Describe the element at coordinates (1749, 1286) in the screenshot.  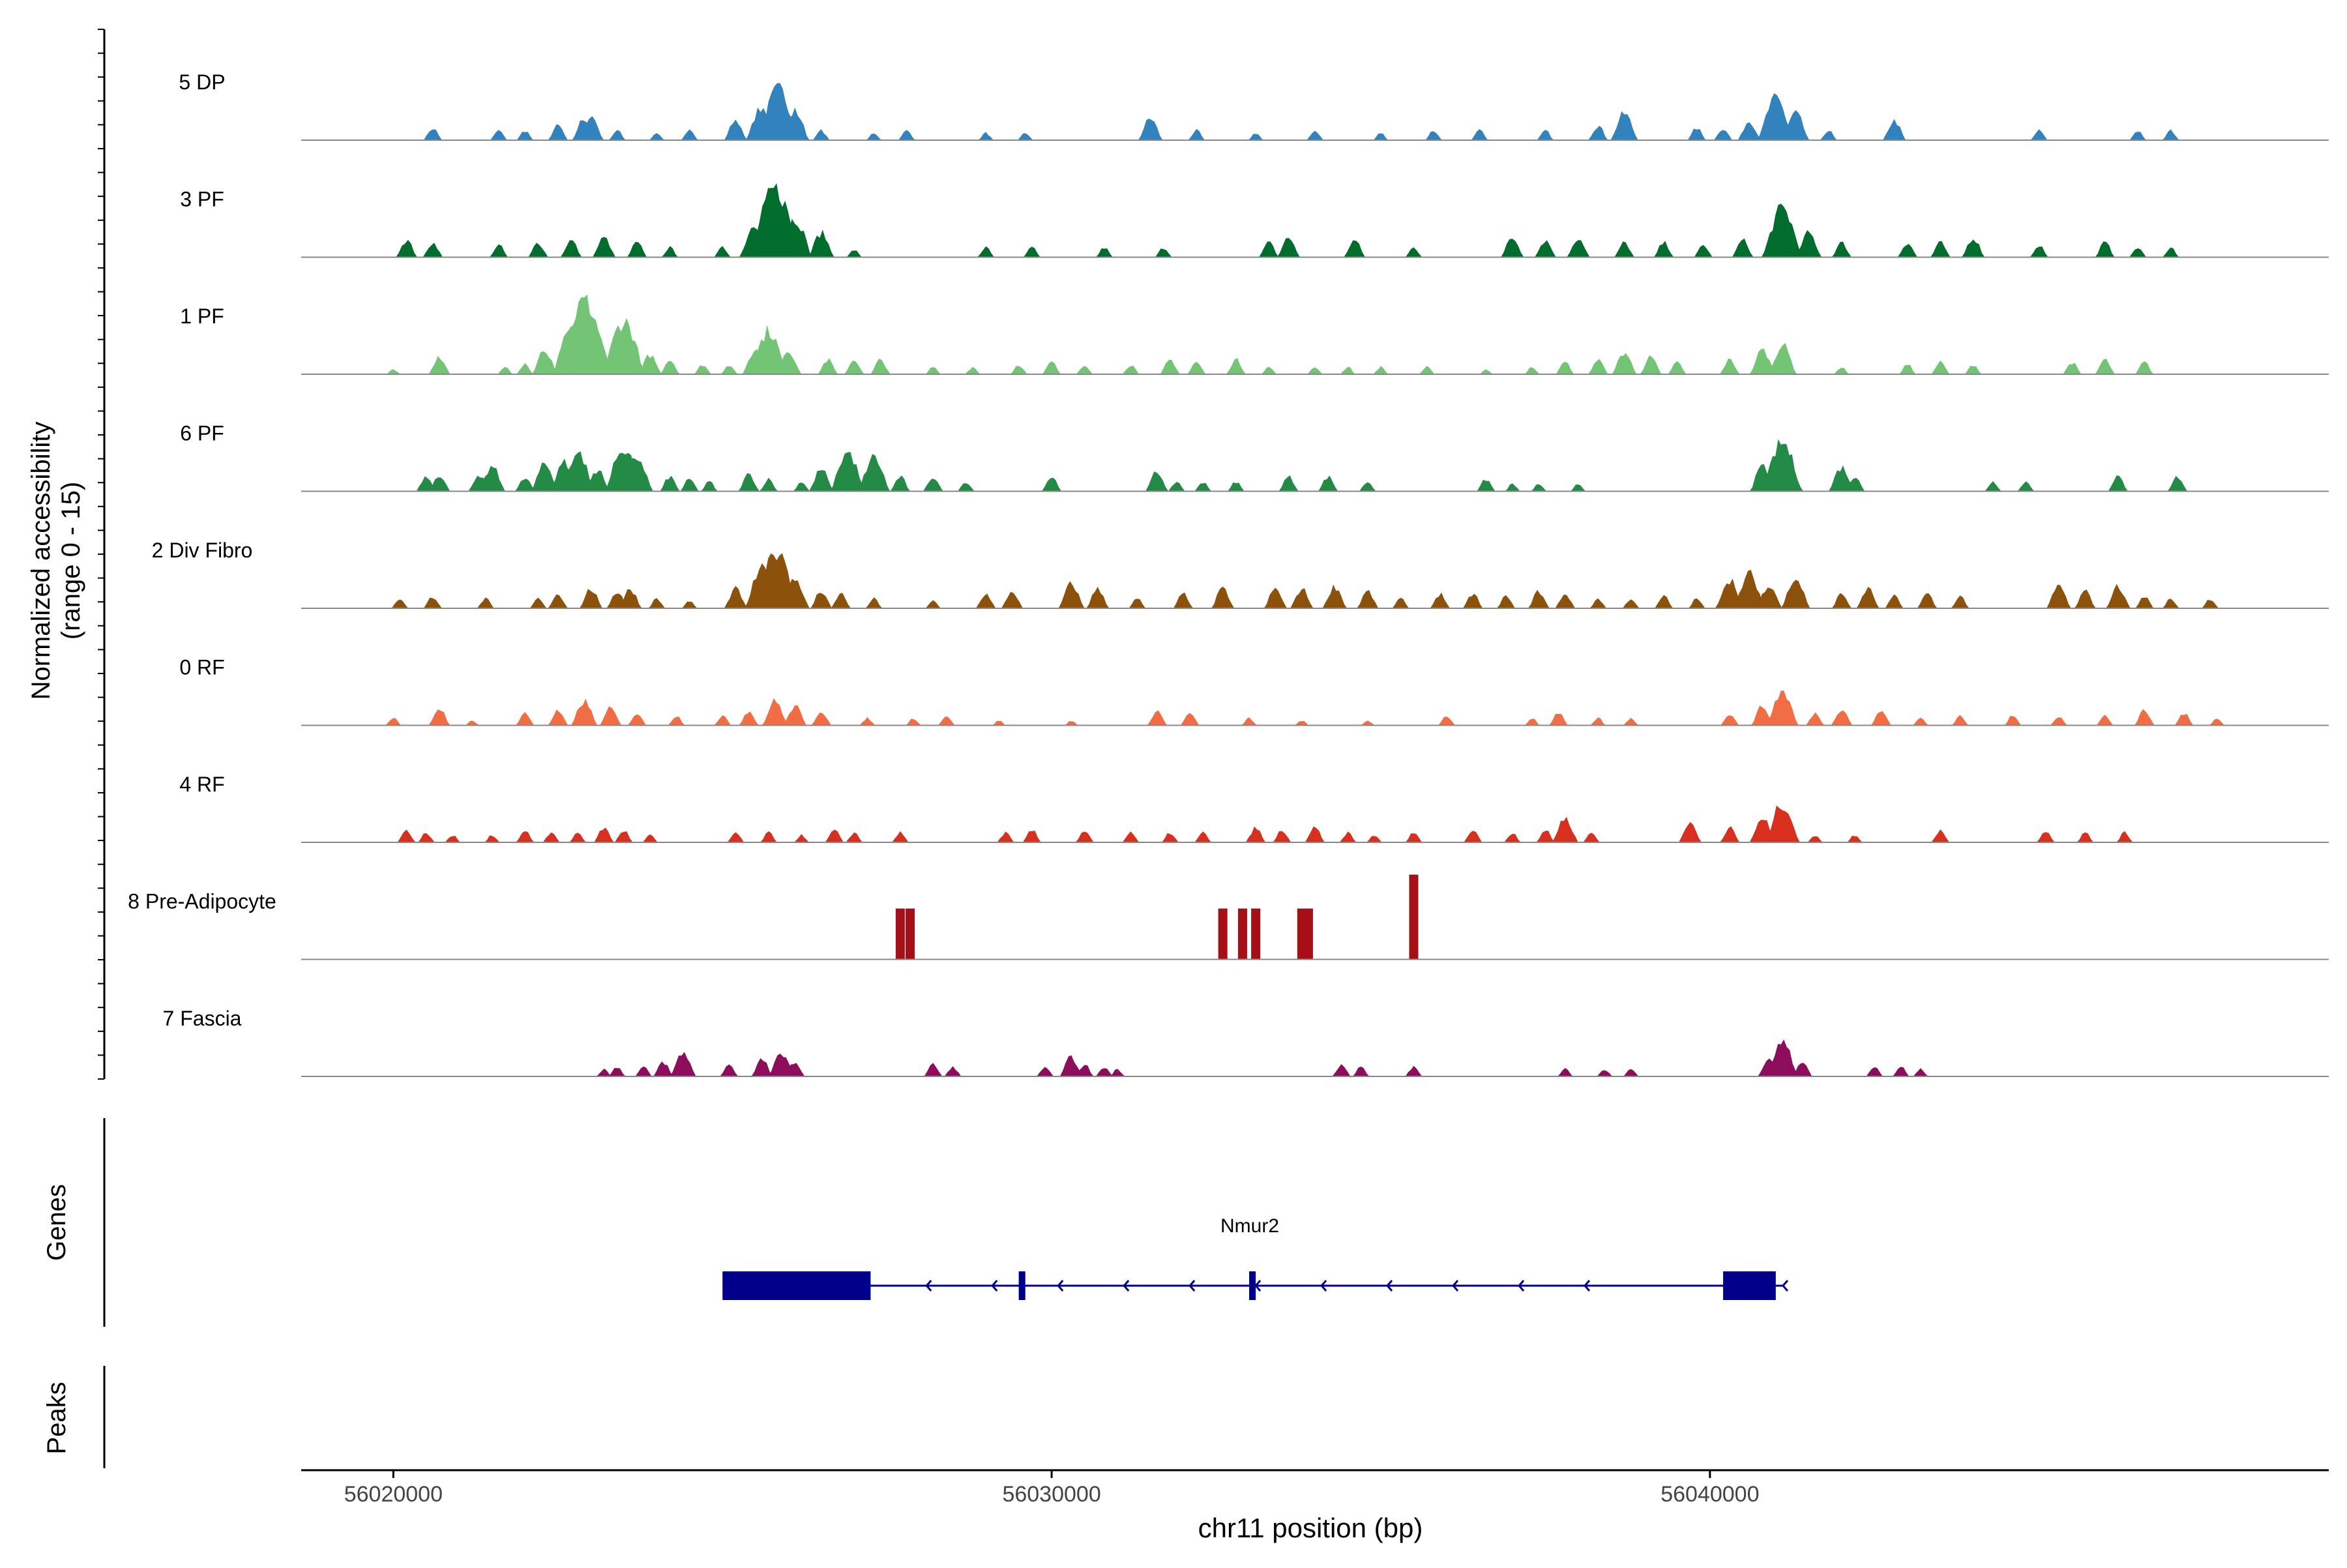
I see `gene-exon` at that location.